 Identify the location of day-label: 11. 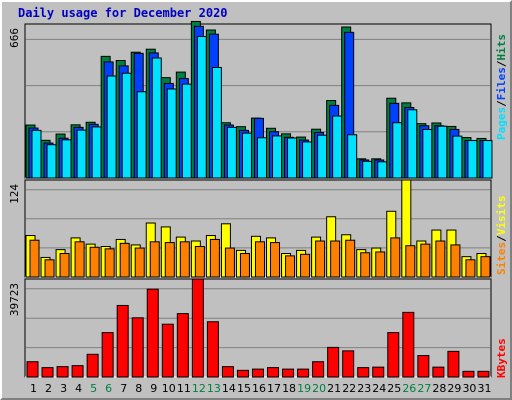
(184, 388).